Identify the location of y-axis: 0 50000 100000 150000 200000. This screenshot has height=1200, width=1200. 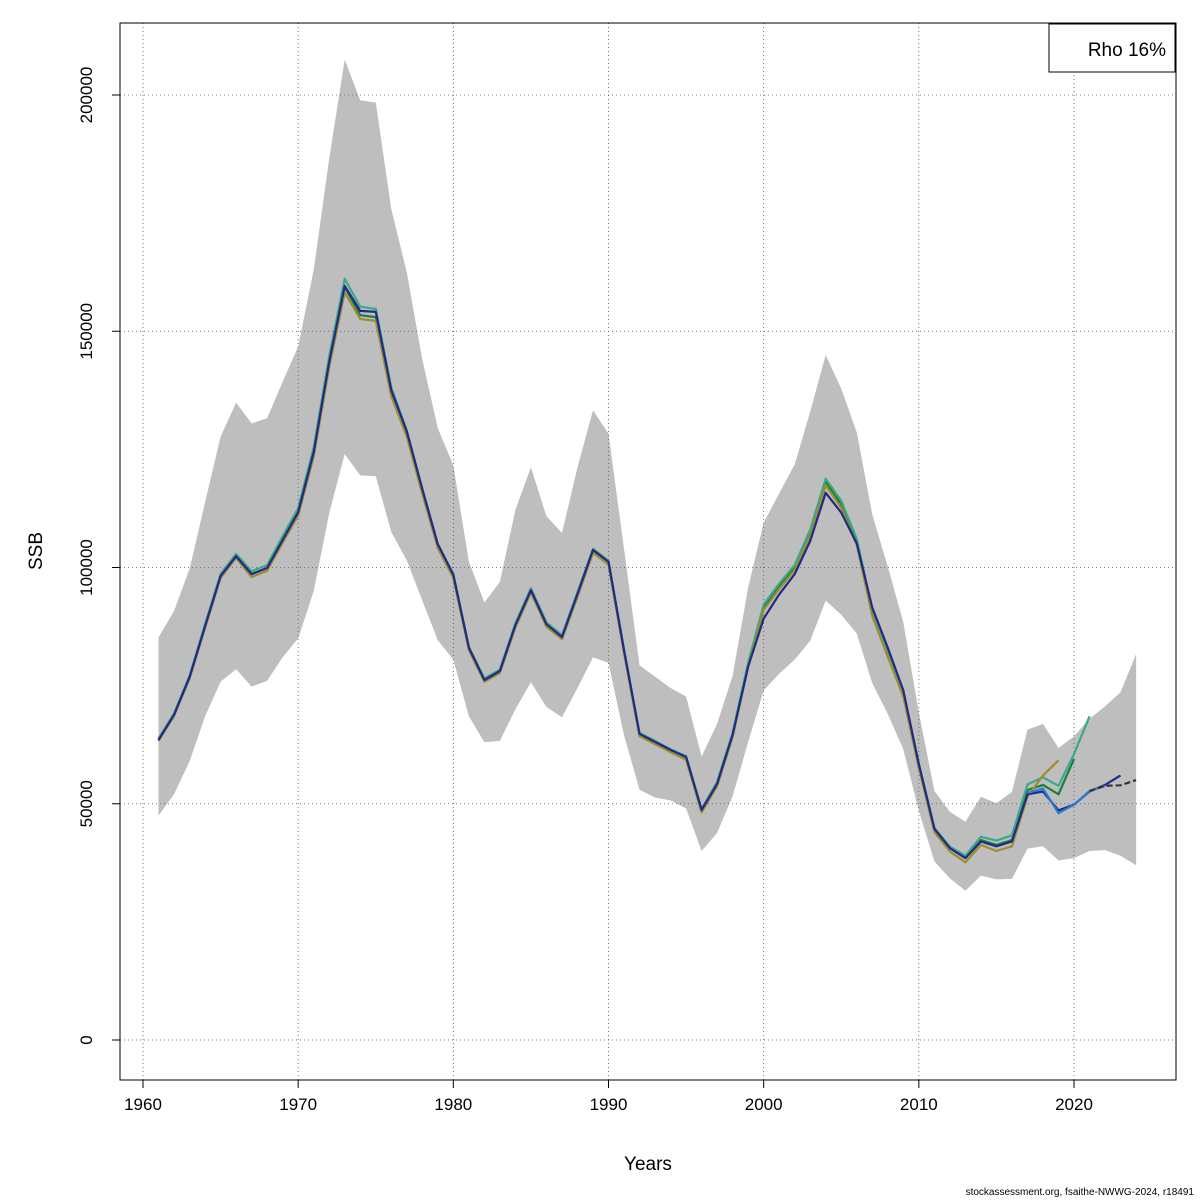
(99, 556).